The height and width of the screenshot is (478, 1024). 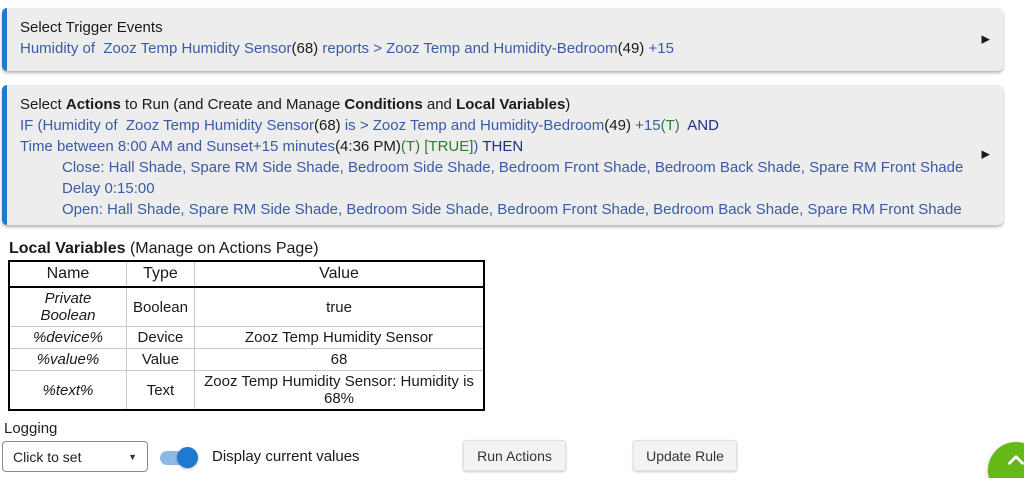 What do you see at coordinates (68, 274) in the screenshot?
I see `column-header-name: Name` at bounding box center [68, 274].